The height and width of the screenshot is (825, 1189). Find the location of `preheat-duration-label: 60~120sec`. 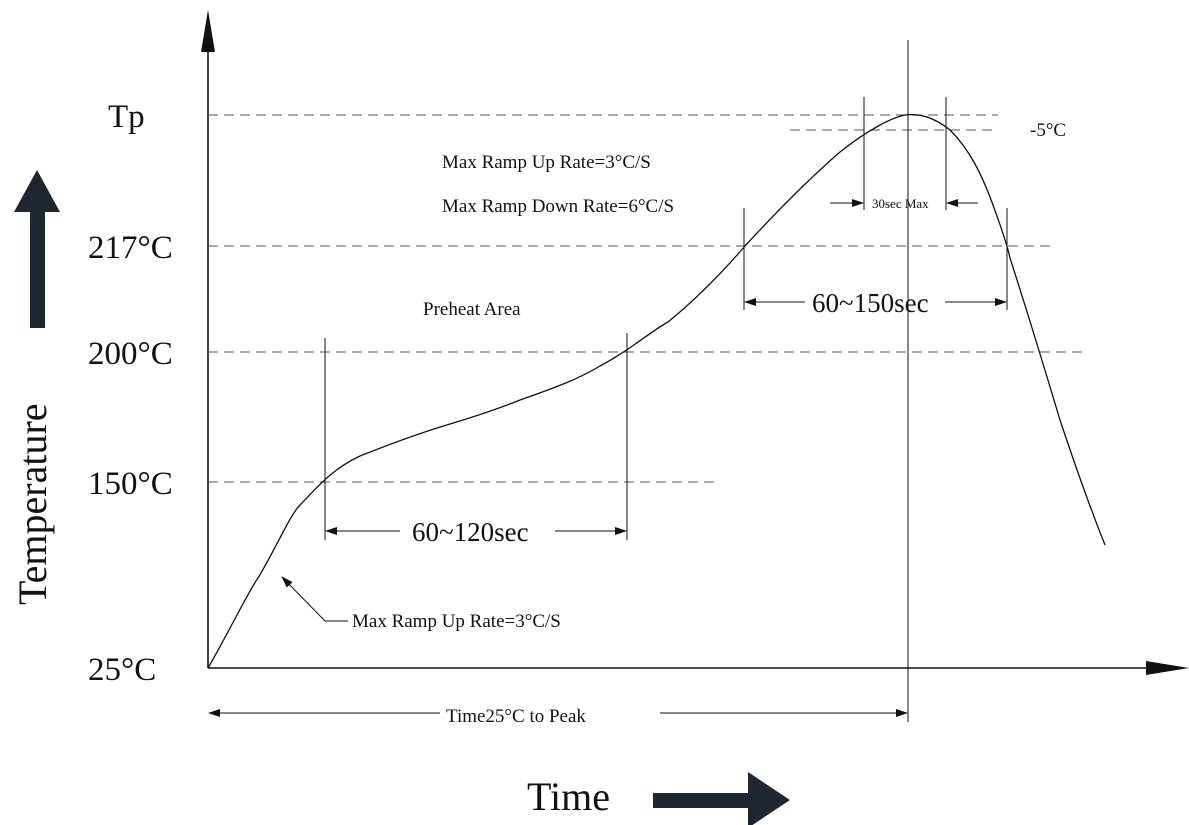

preheat-duration-label: 60~120sec is located at coordinates (470, 532).